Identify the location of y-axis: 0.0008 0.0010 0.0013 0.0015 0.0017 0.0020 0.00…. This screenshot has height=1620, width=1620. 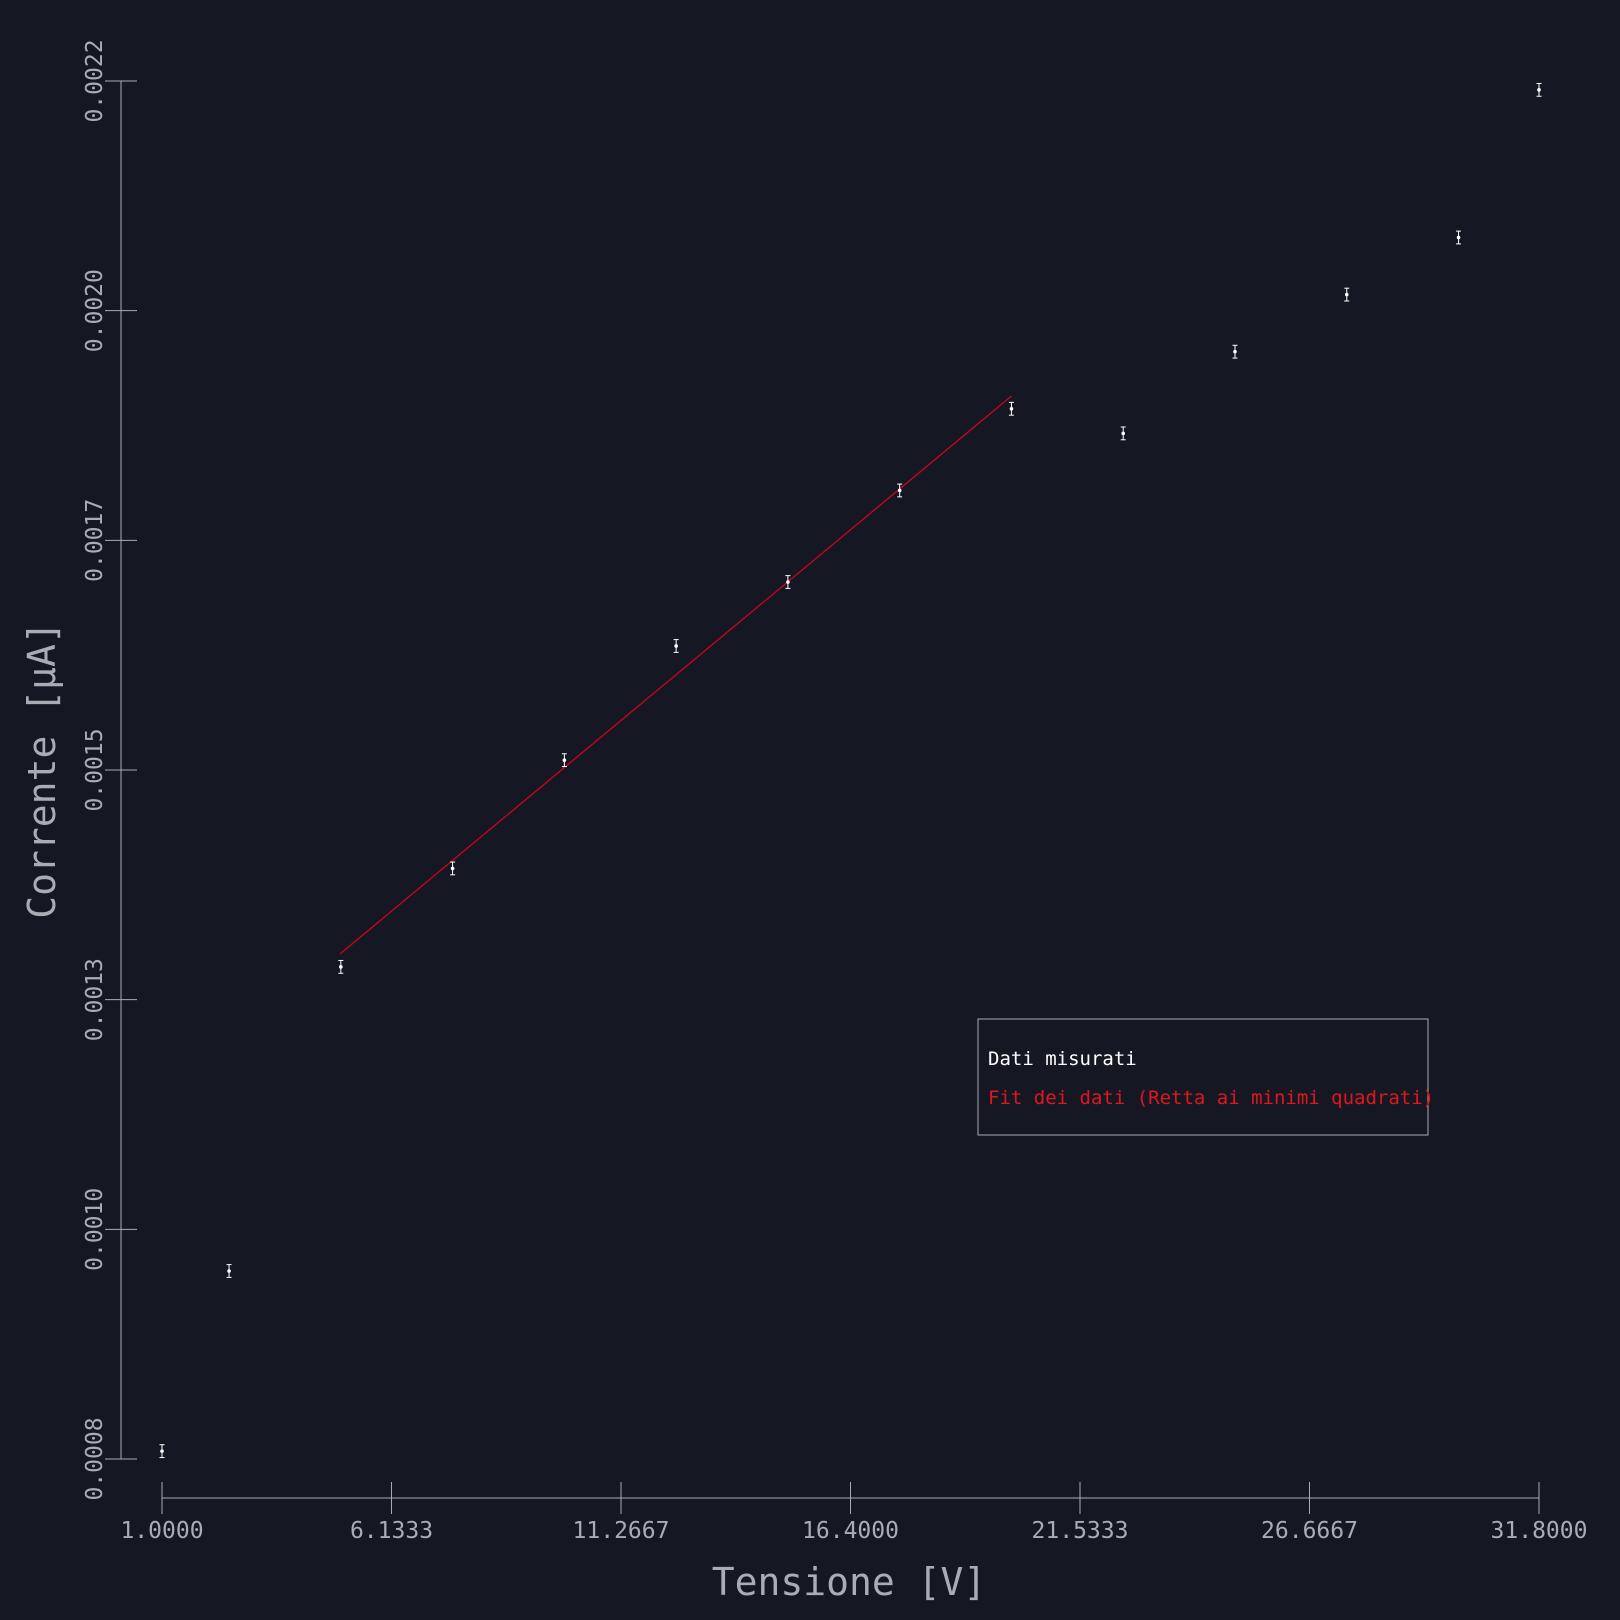
(109, 770).